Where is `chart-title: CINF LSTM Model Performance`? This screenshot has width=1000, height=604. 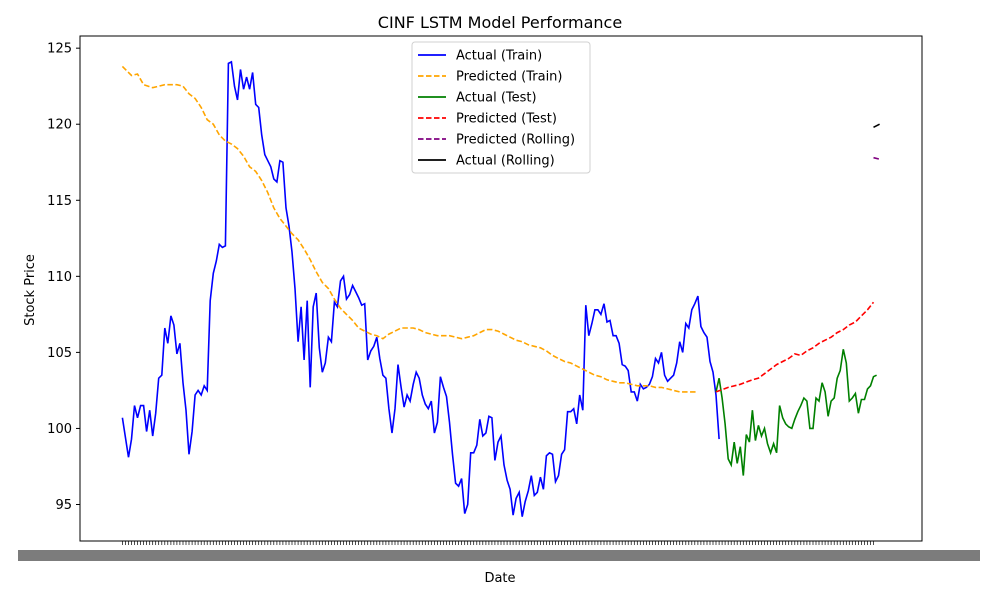
chart-title: CINF LSTM Model Performance is located at coordinates (500, 22).